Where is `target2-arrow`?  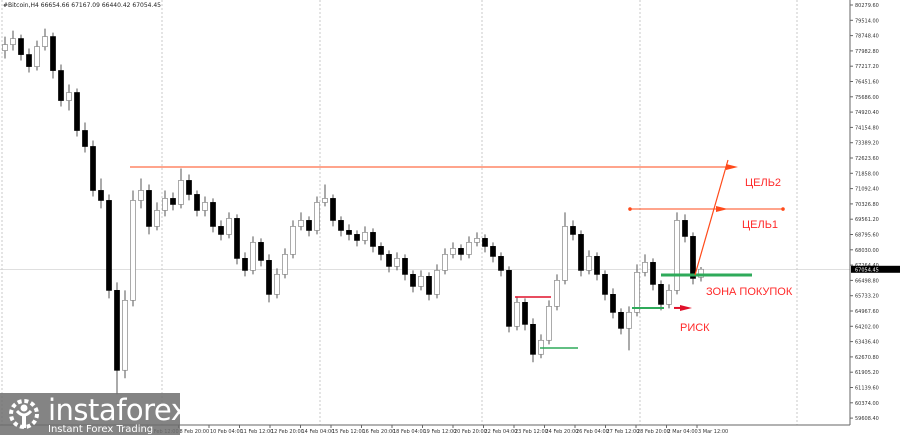
target2-arrow is located at coordinates (732, 167).